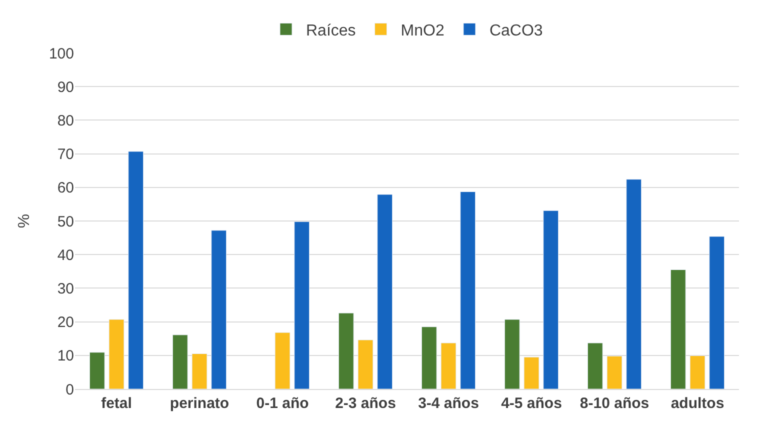 This screenshot has height=434, width=759. I want to click on y-tick-label: 10, so click(65, 356).